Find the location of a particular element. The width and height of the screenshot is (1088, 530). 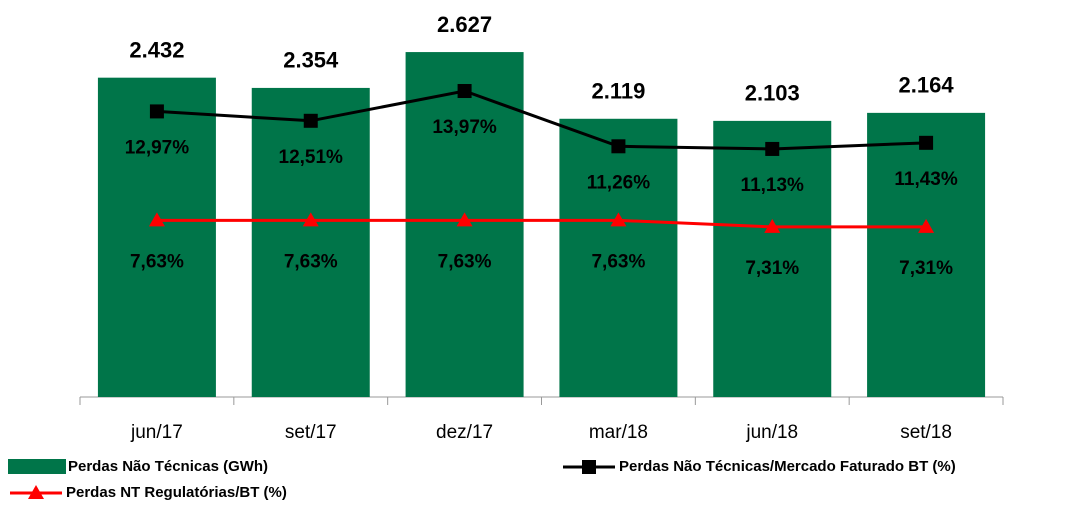

data-label: 12,51% is located at coordinates (311, 157).